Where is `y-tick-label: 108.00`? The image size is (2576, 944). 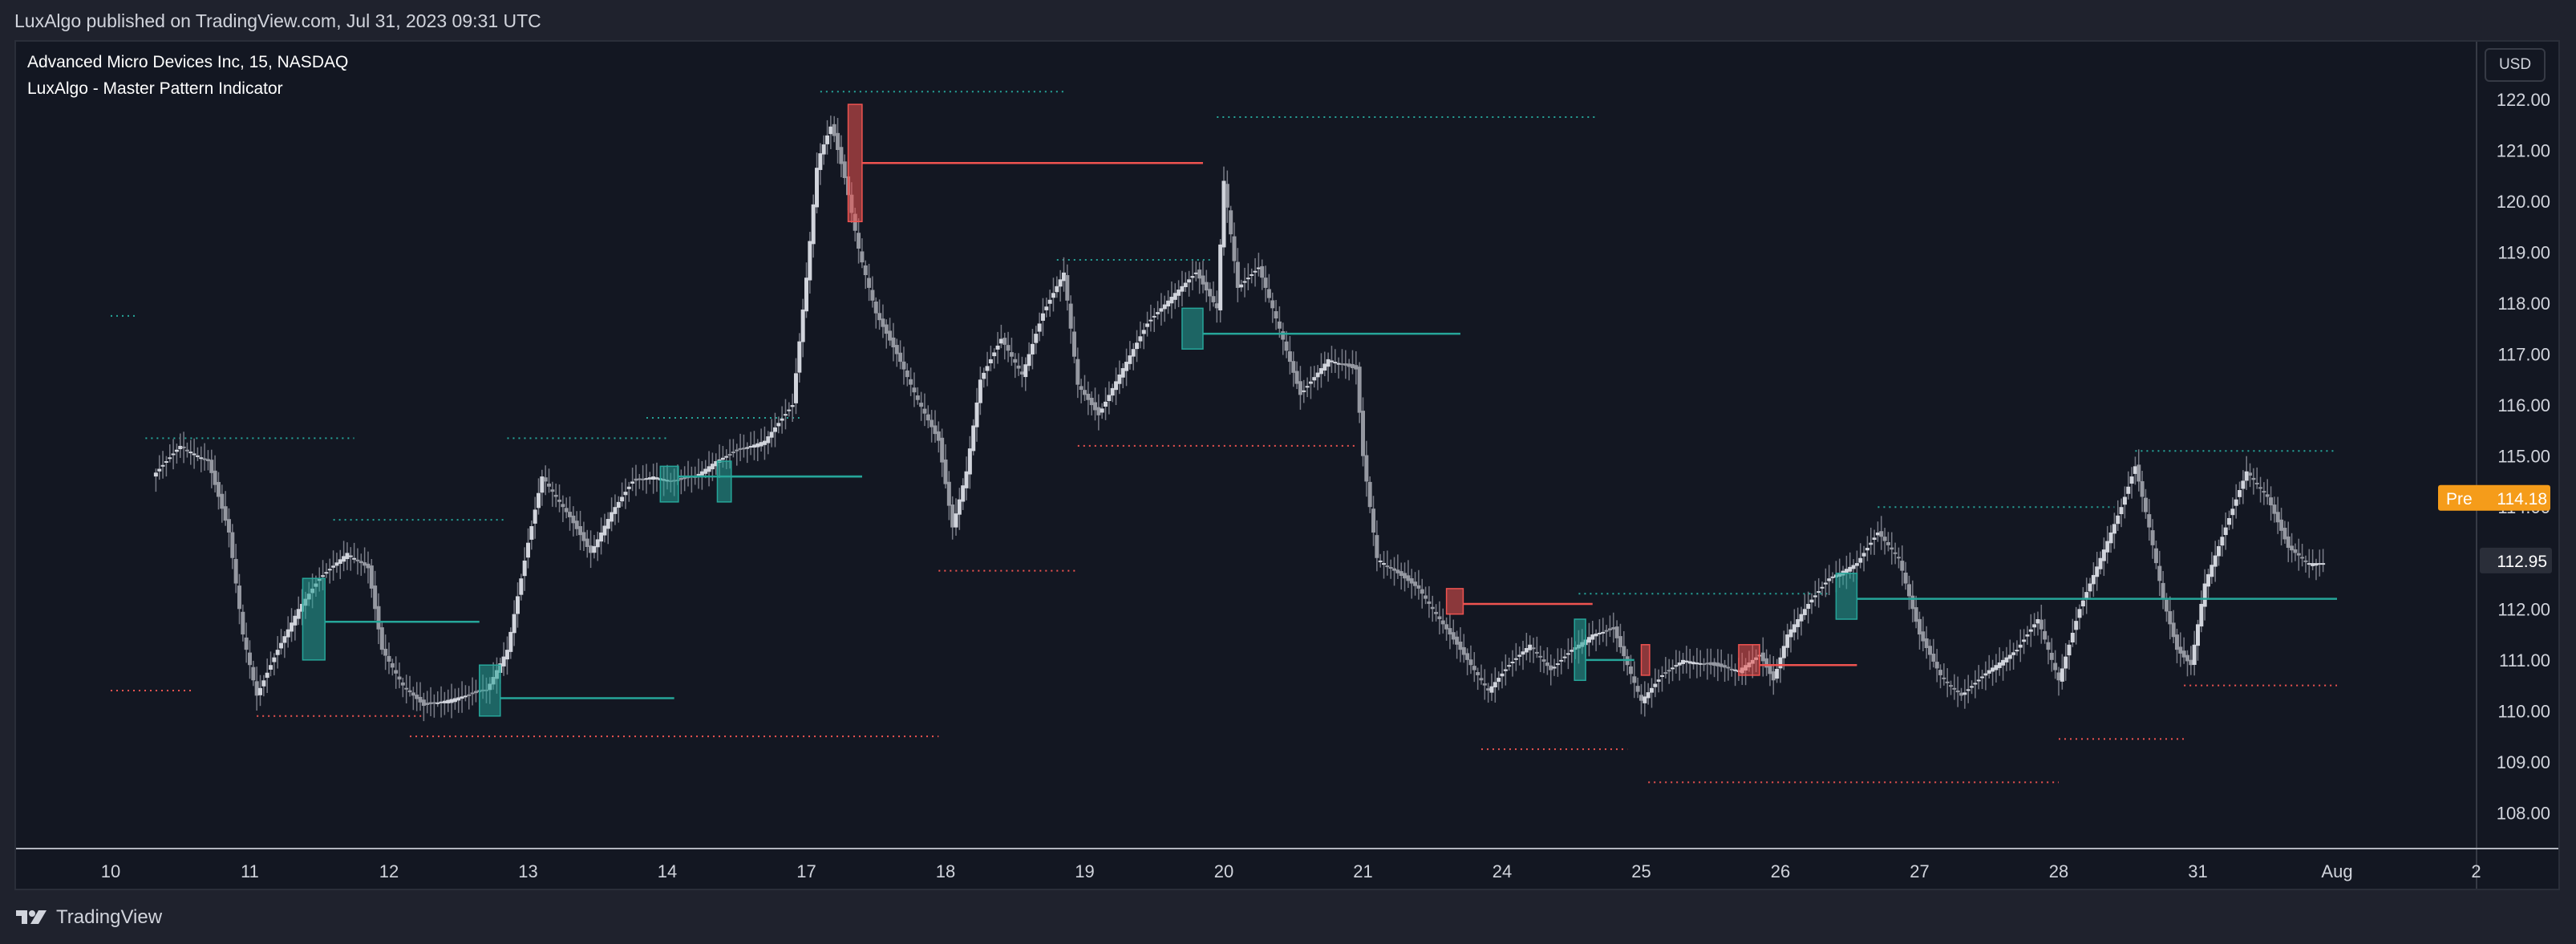 y-tick-label: 108.00 is located at coordinates (2523, 814).